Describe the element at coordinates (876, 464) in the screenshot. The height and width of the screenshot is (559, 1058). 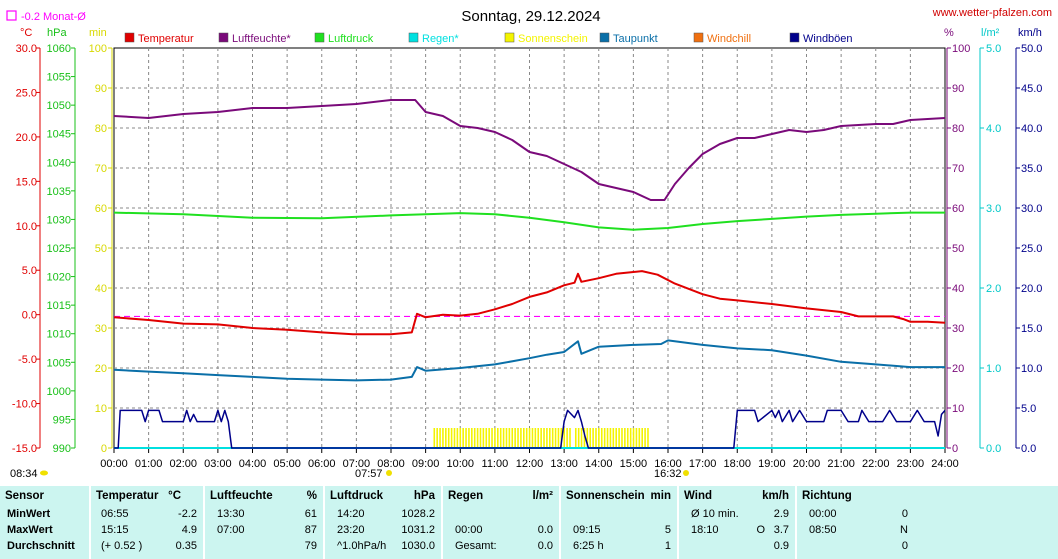
I see `x-tick-label: 22:00` at that location.